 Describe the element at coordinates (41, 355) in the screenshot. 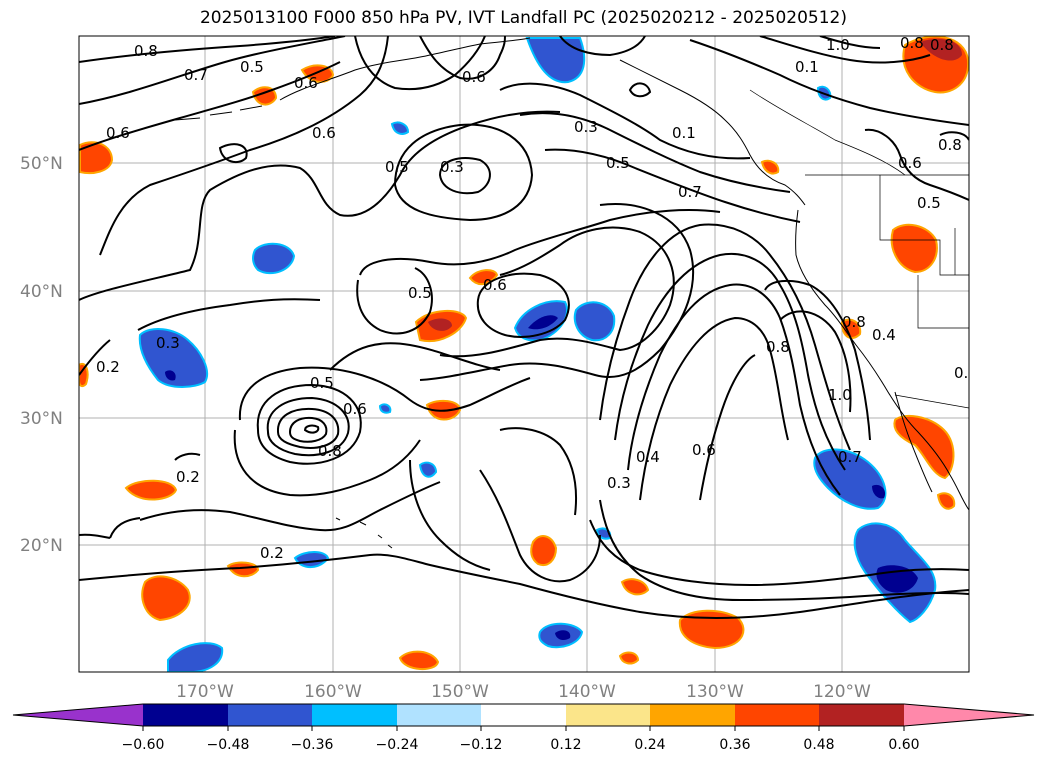

I see `latitude-labels: 50°N 40°N 30°N 20°N` at that location.